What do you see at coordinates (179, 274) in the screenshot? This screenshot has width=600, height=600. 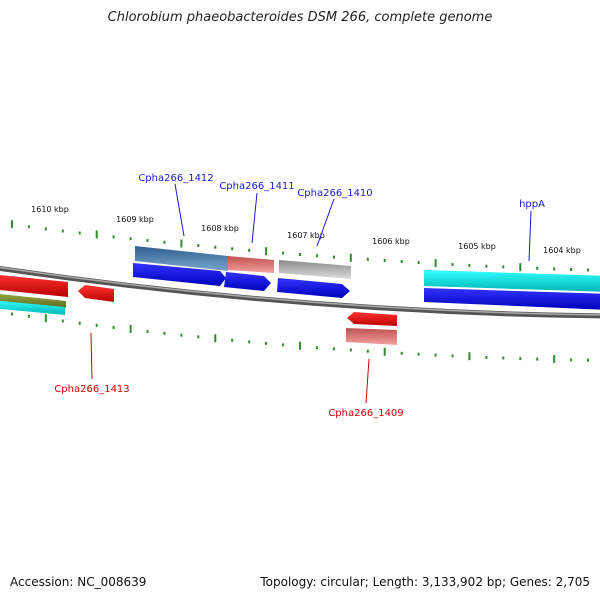 I see `cds-cpha266-1412-arrow` at bounding box center [179, 274].